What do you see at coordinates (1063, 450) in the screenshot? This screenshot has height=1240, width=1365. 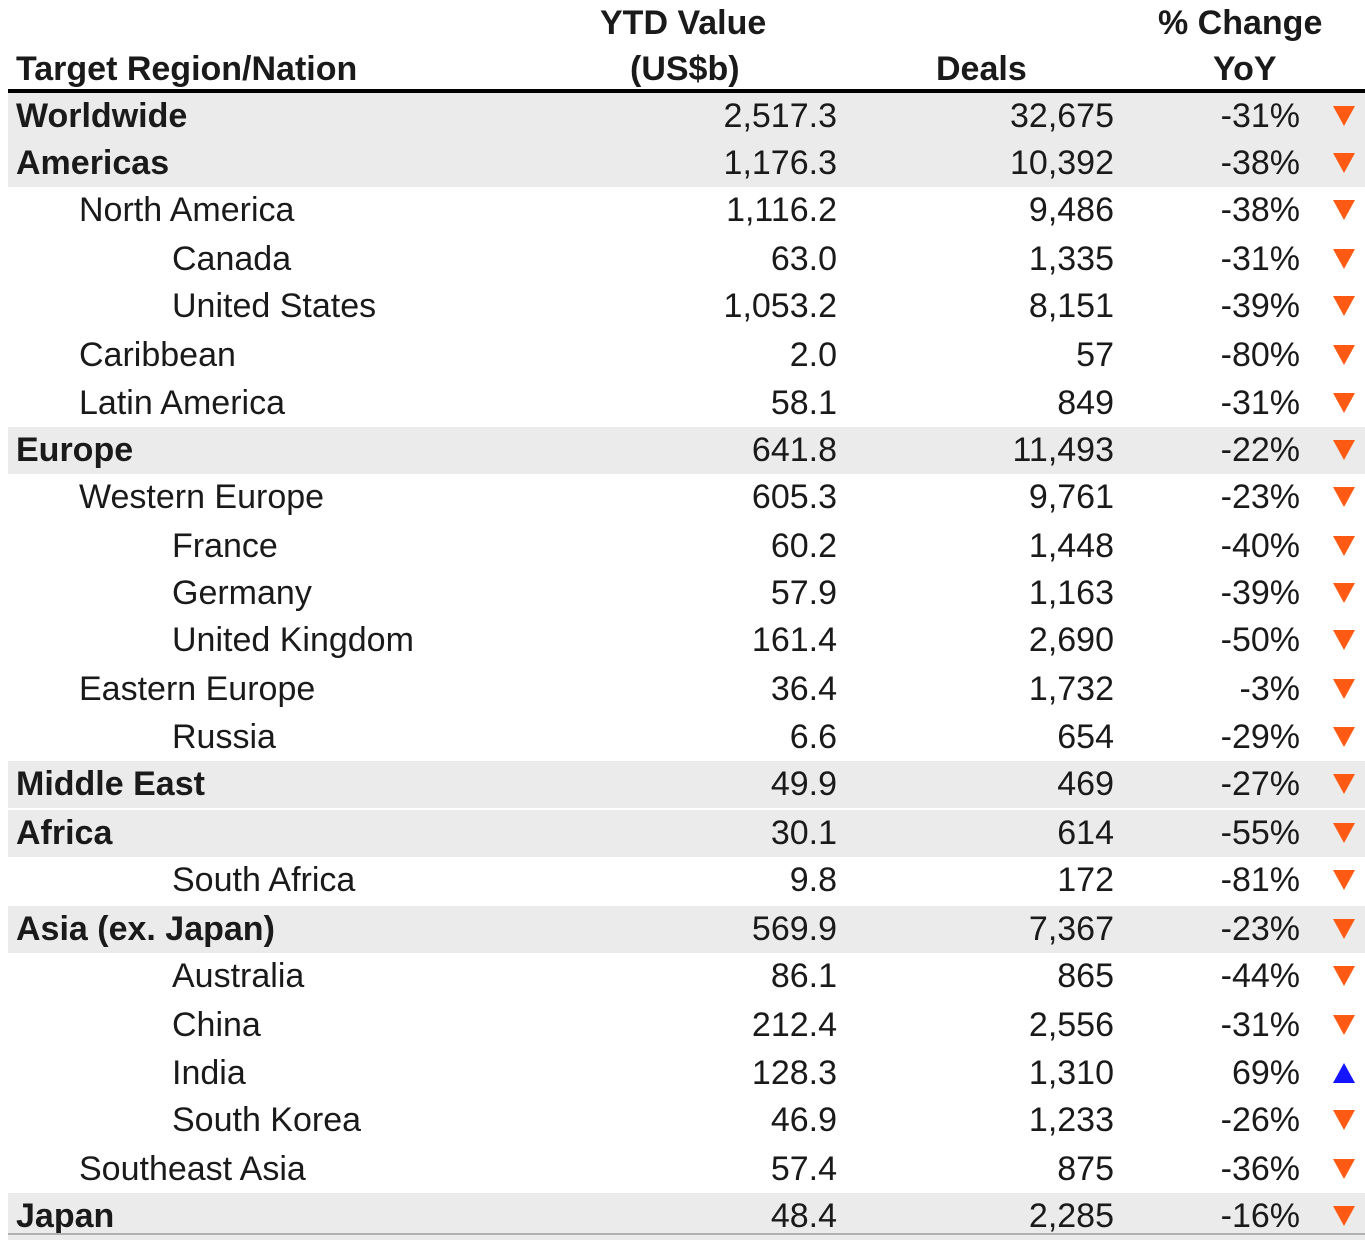 I see `deal-count: 11,493` at bounding box center [1063, 450].